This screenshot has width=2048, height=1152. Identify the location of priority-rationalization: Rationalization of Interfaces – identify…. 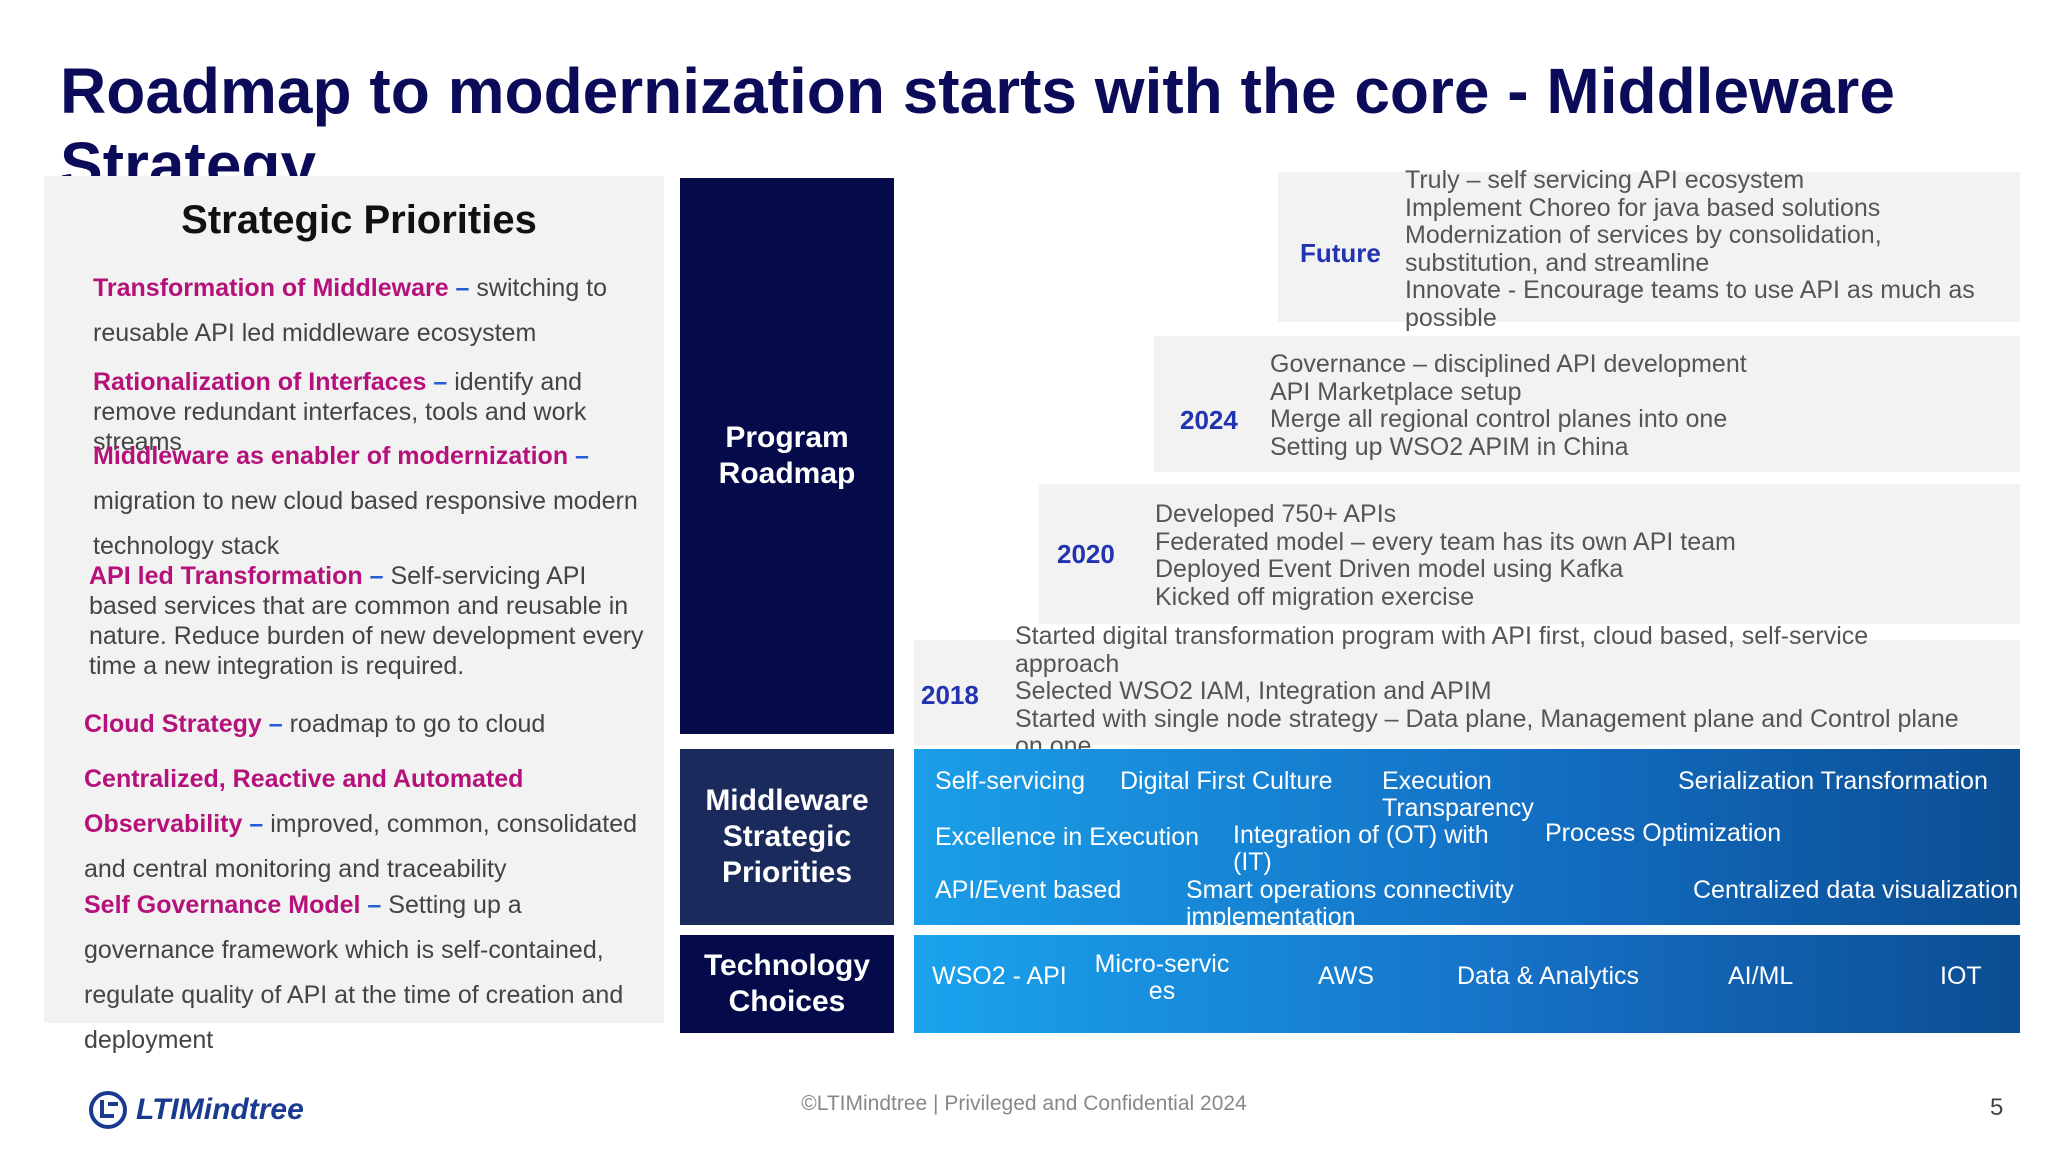
(340, 412).